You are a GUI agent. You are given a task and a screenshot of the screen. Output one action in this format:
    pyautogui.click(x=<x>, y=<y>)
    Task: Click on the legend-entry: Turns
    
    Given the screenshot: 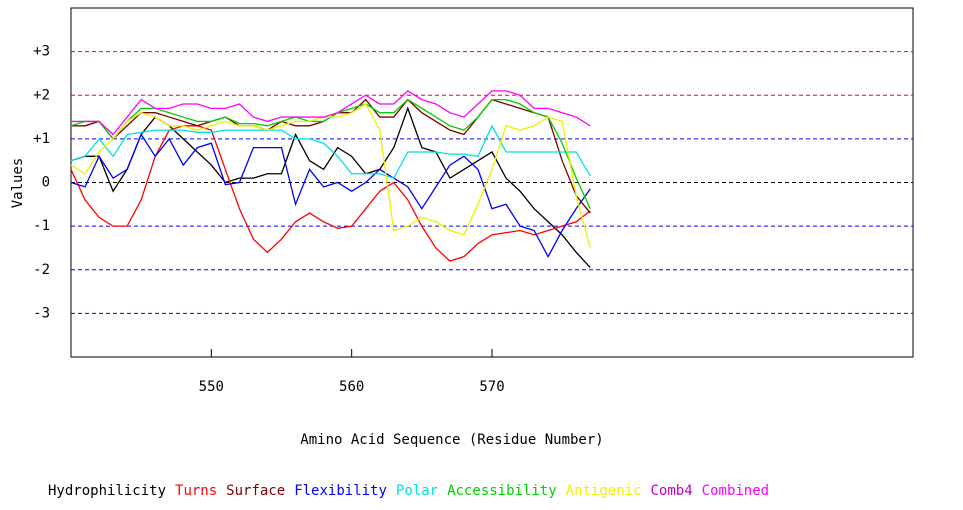 What is the action you would take?
    pyautogui.click(x=196, y=491)
    